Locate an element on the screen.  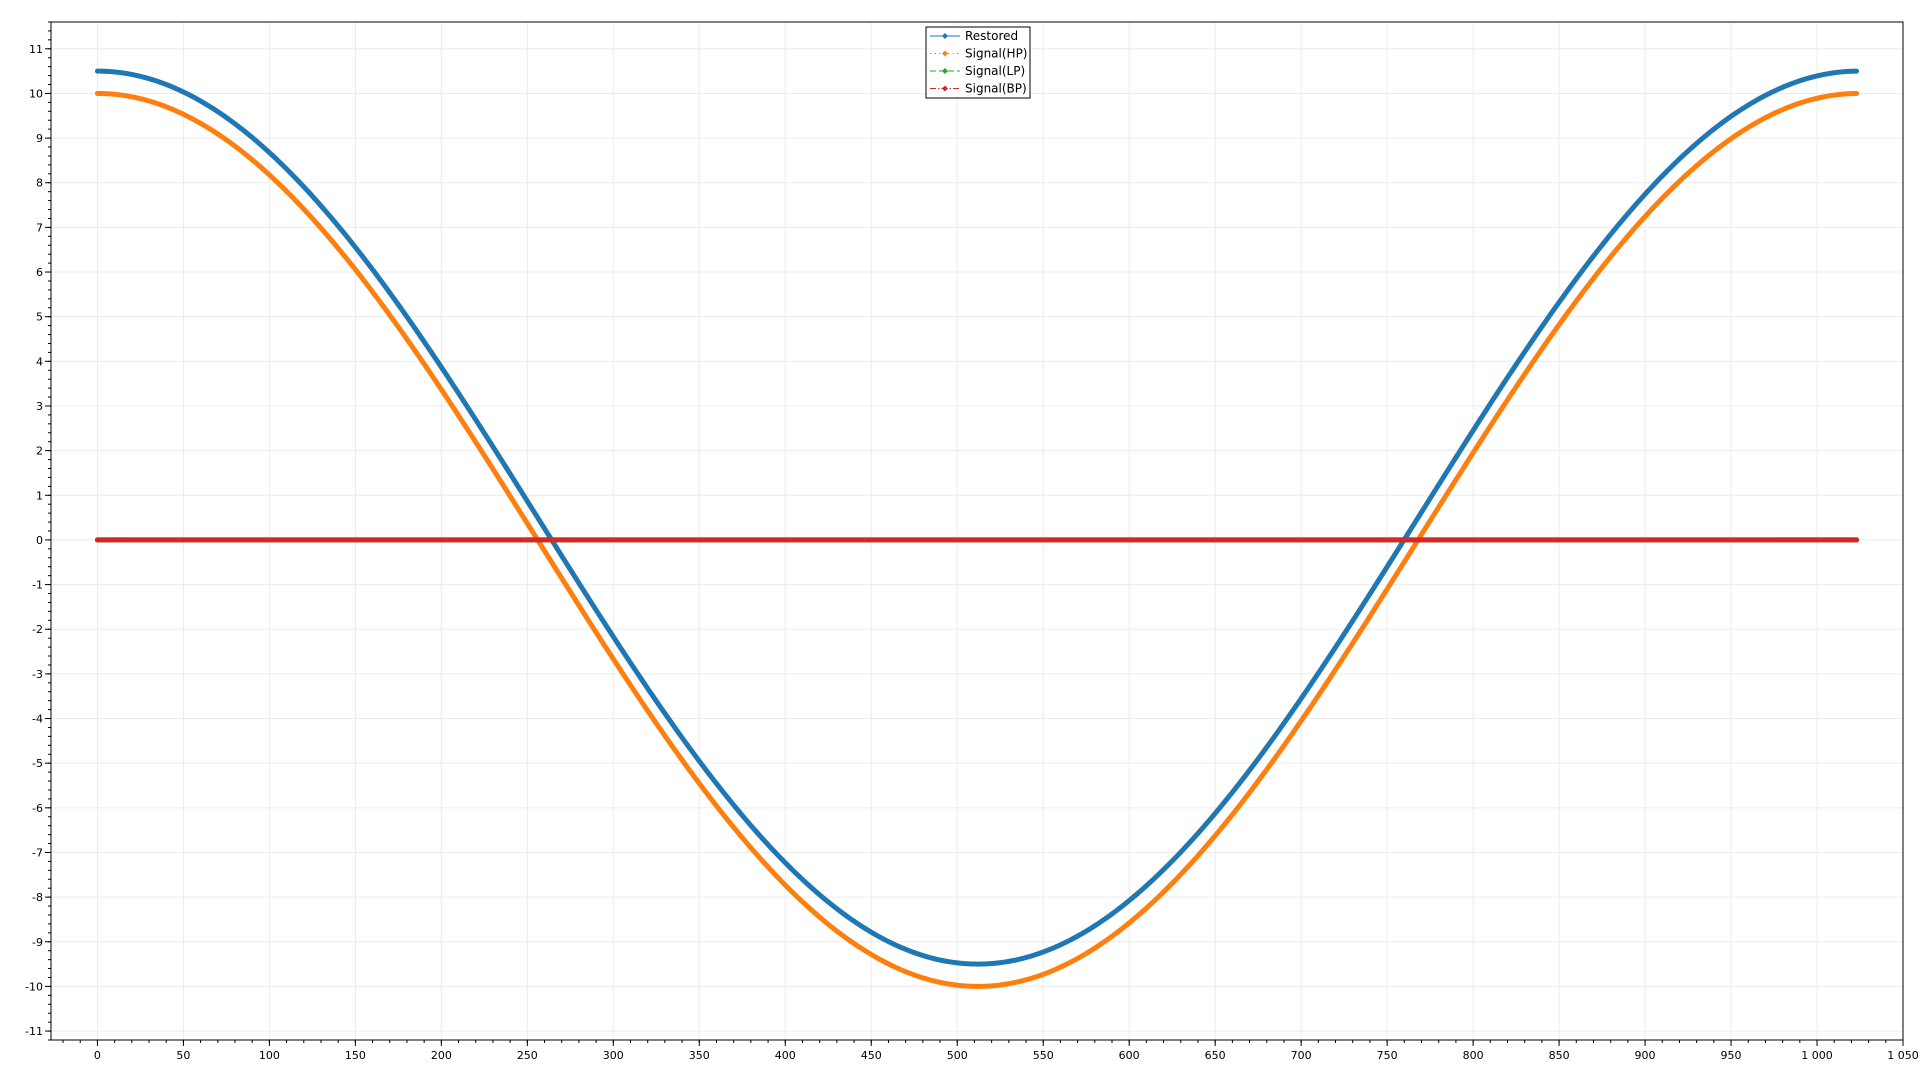
y-tick-label: 2 is located at coordinates (39, 451).